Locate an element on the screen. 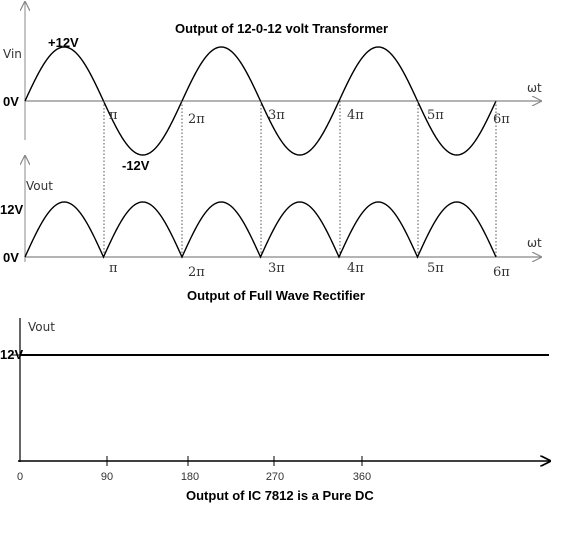 The height and width of the screenshot is (533, 582). x-tick-label: 270 is located at coordinates (275, 477).